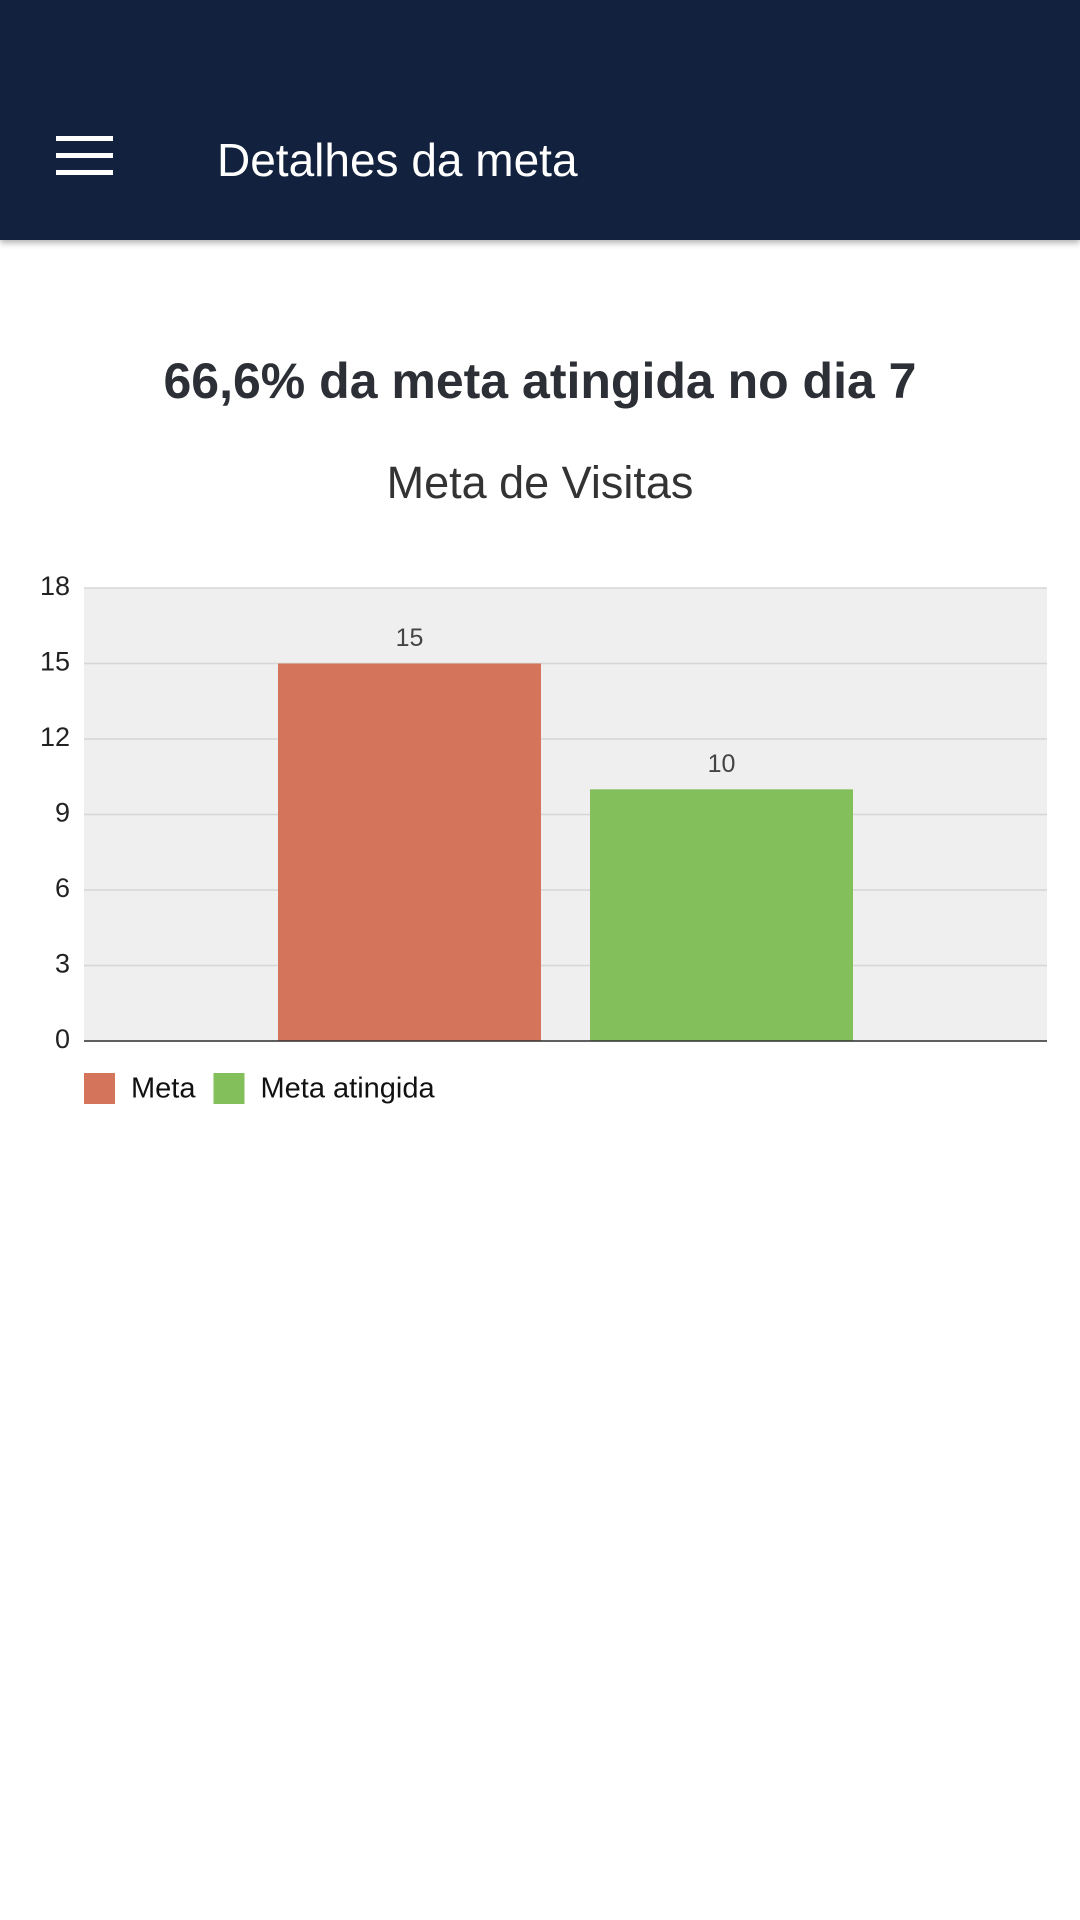  What do you see at coordinates (163, 1089) in the screenshot?
I see `legend-label: Meta` at bounding box center [163, 1089].